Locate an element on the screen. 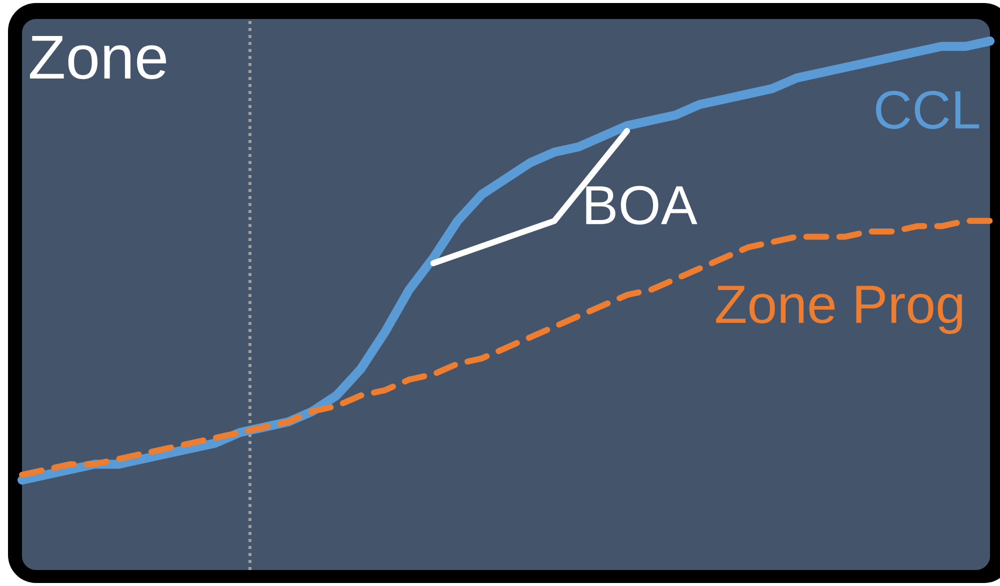 The height and width of the screenshot is (586, 1000). series-label: BOA is located at coordinates (642, 205).